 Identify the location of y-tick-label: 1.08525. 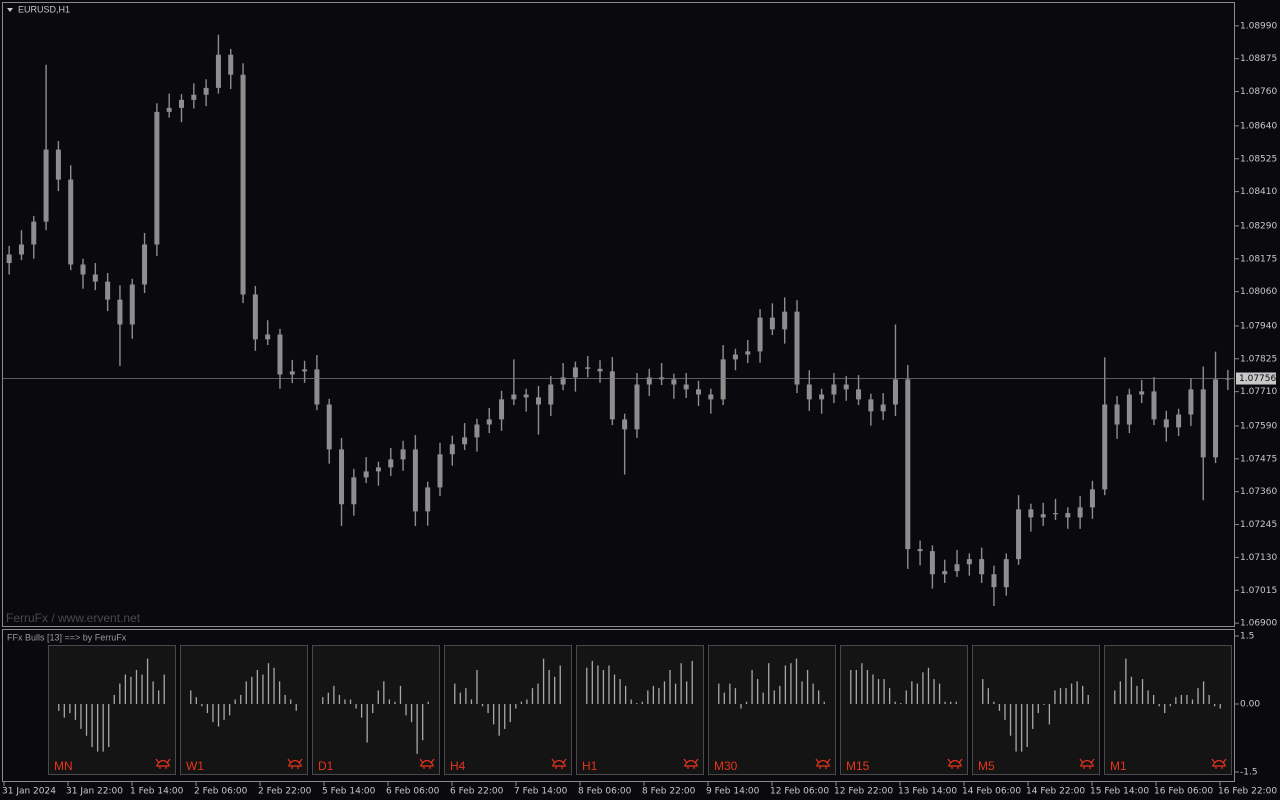
(1258, 159).